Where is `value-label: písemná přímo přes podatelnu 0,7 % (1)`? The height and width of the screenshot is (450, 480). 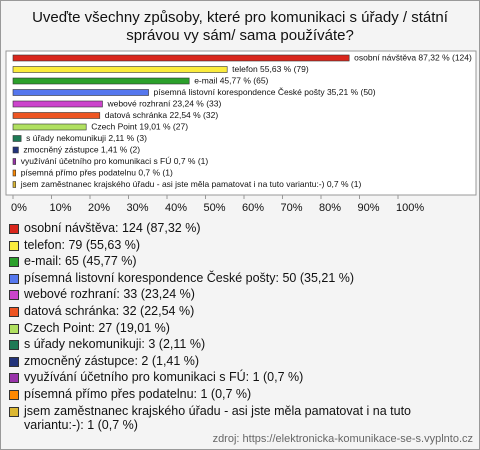 value-label: písemná přímo přes podatelnu 0,7 % (1) is located at coordinates (97, 172).